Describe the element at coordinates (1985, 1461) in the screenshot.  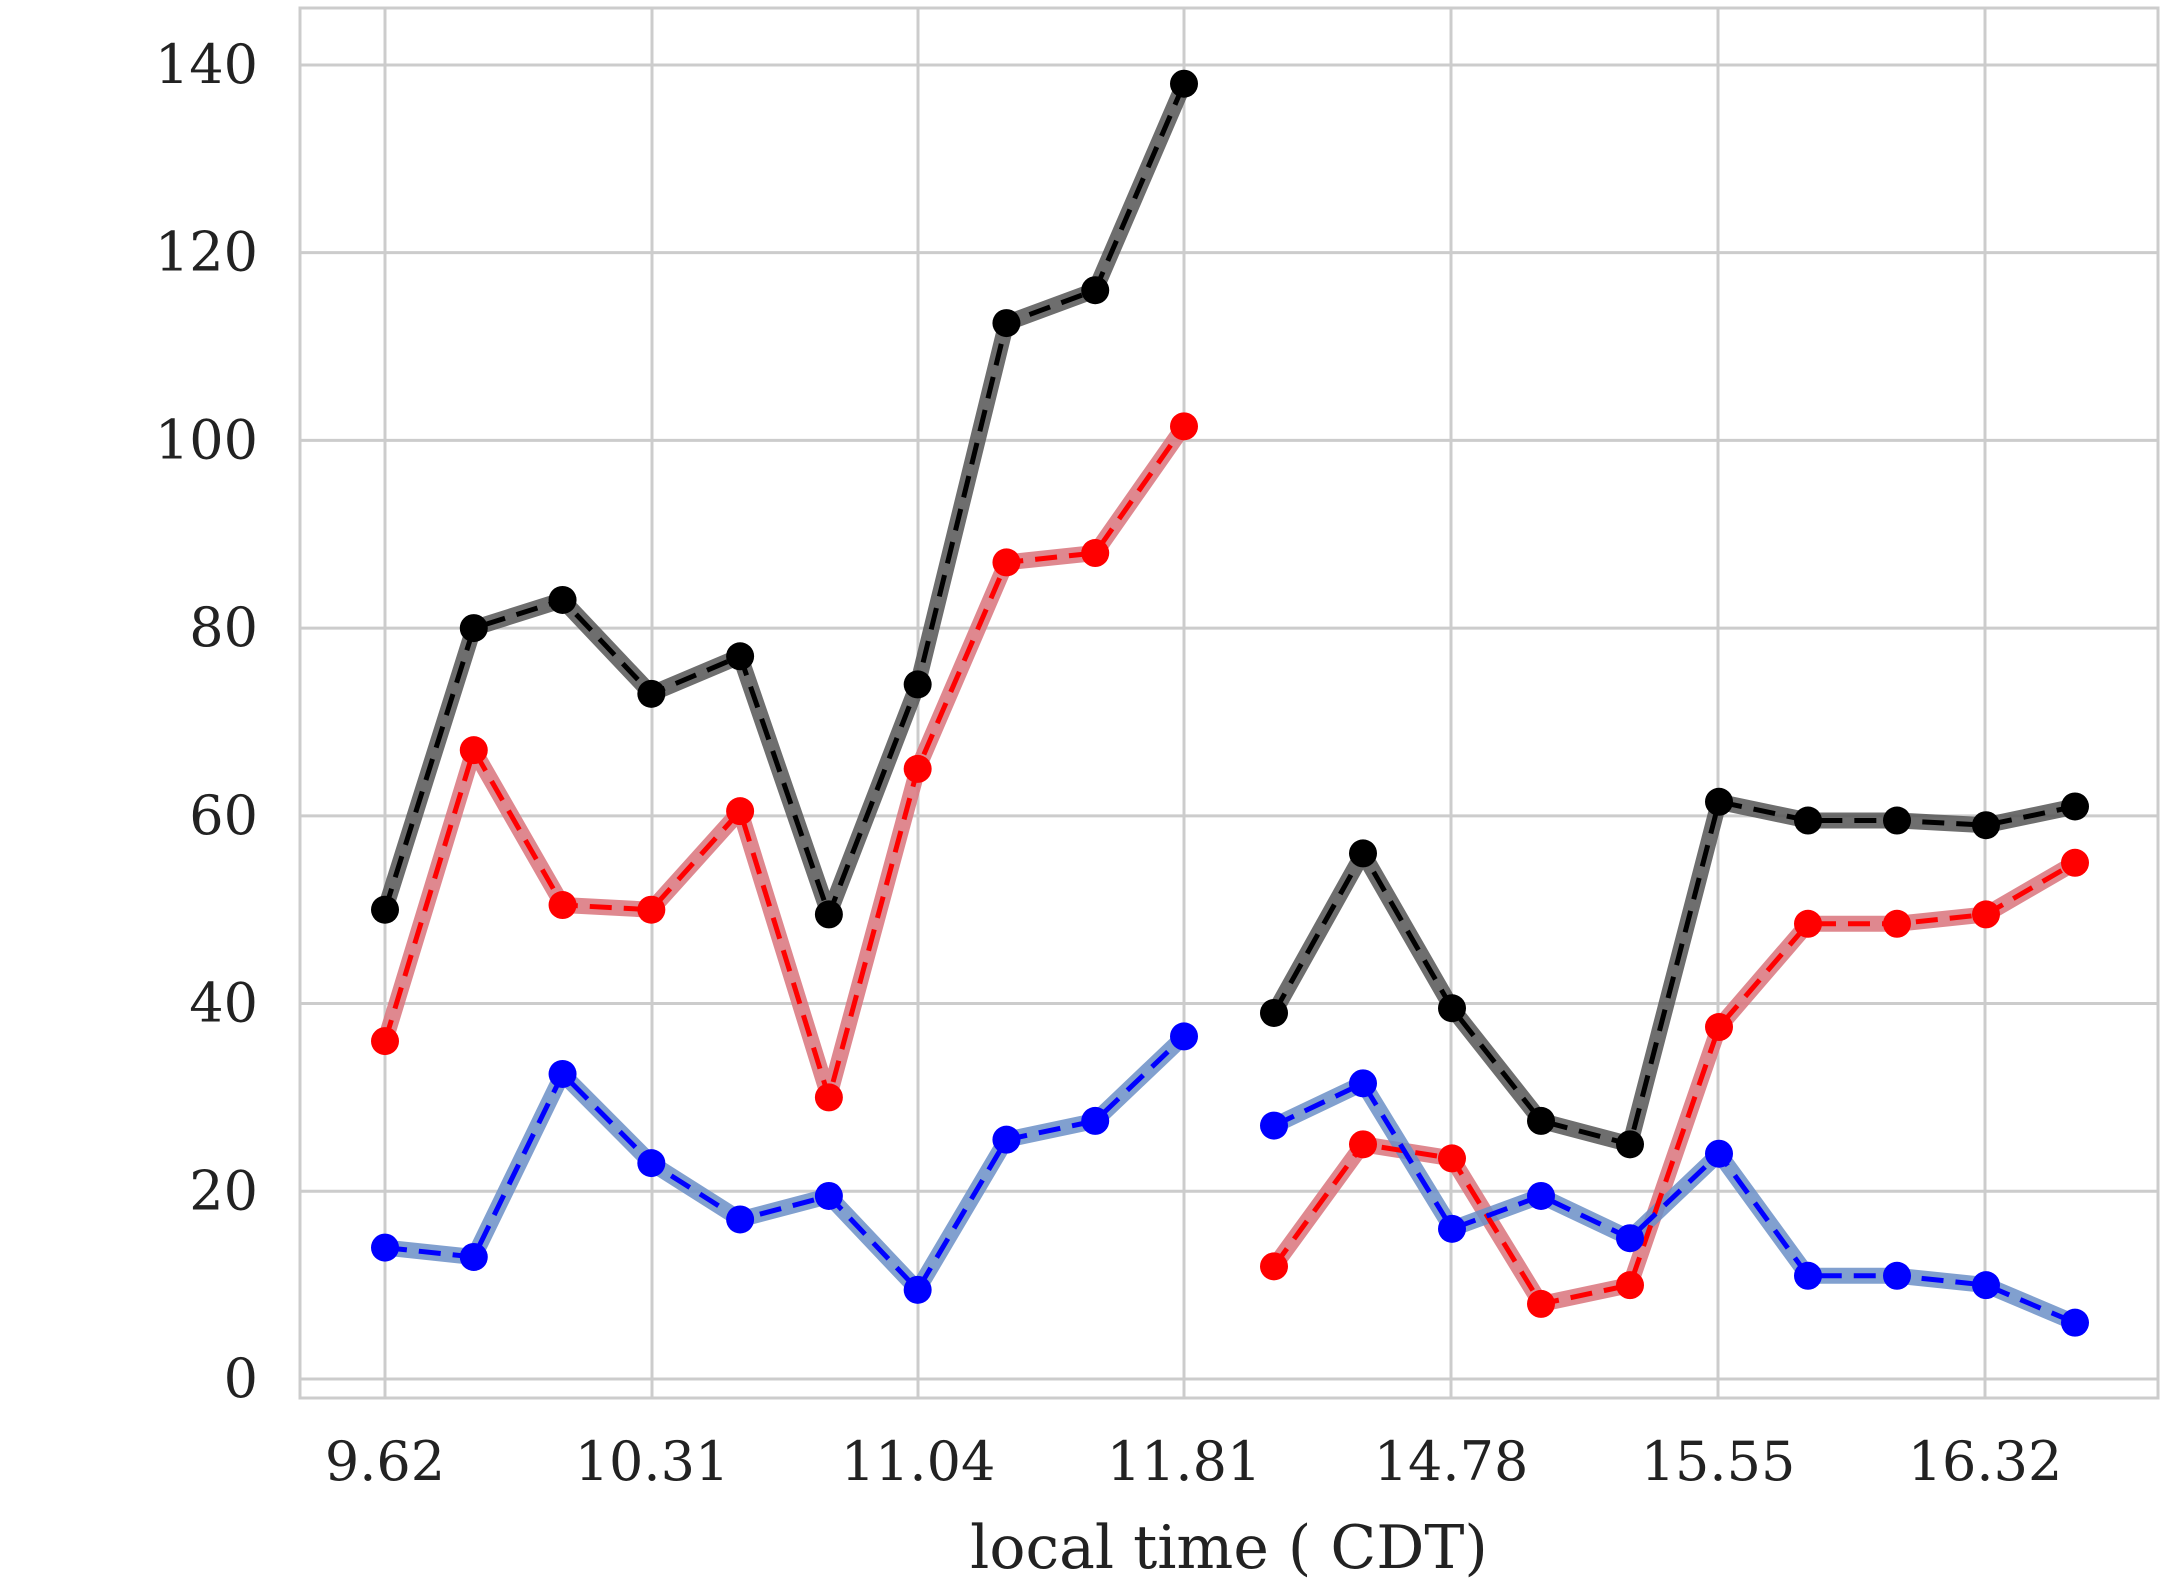
I see `x-tick-label: 16.32` at that location.